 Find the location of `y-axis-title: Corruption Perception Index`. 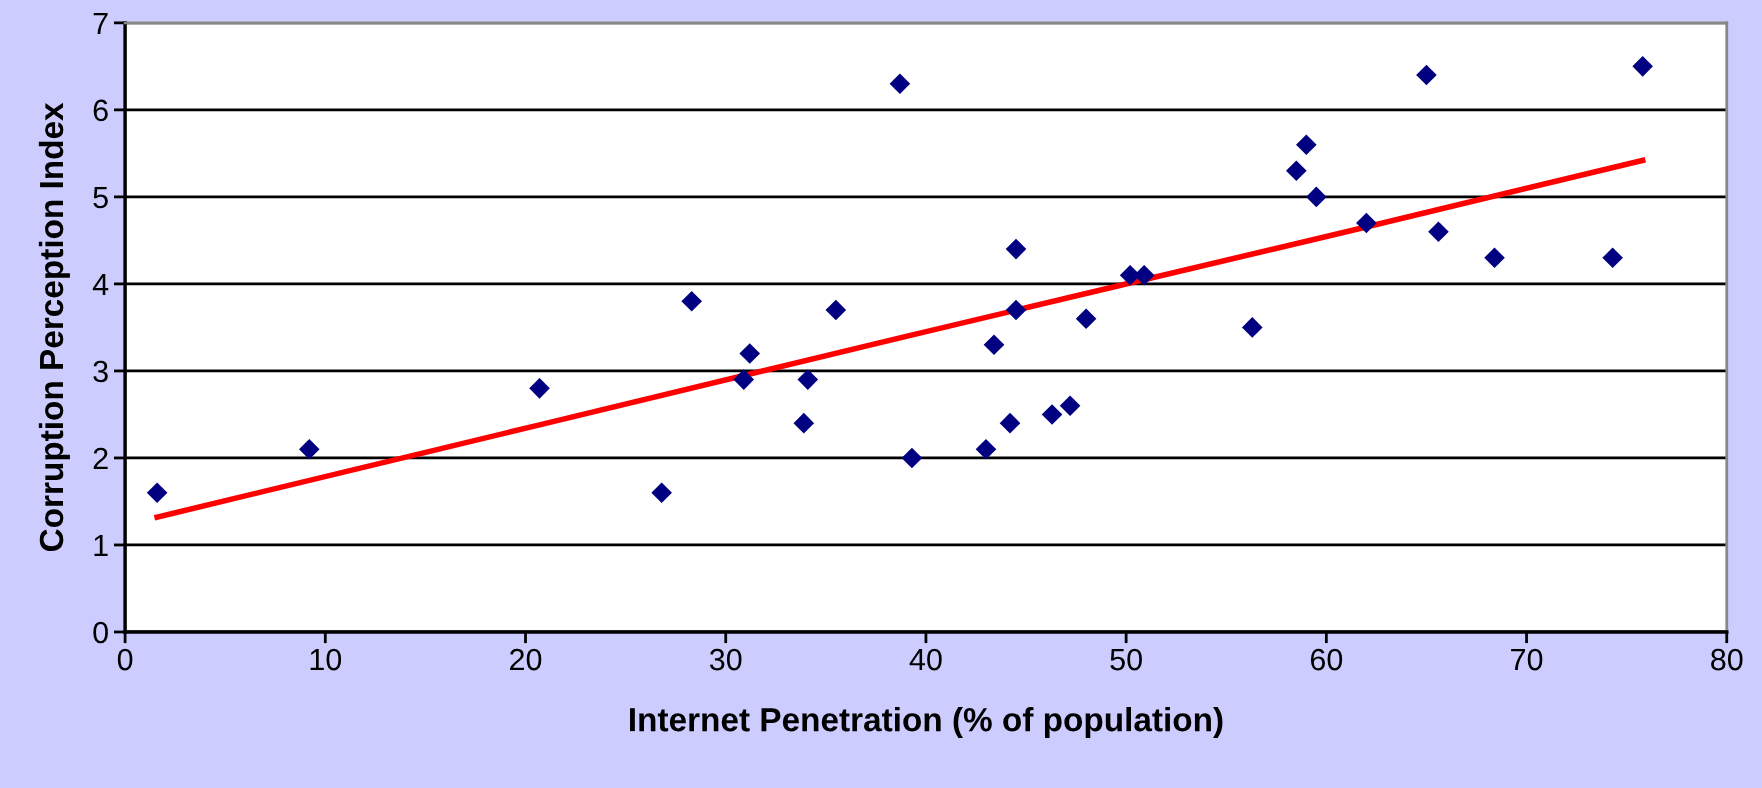

y-axis-title: Corruption Perception Index is located at coordinates (54, 327).